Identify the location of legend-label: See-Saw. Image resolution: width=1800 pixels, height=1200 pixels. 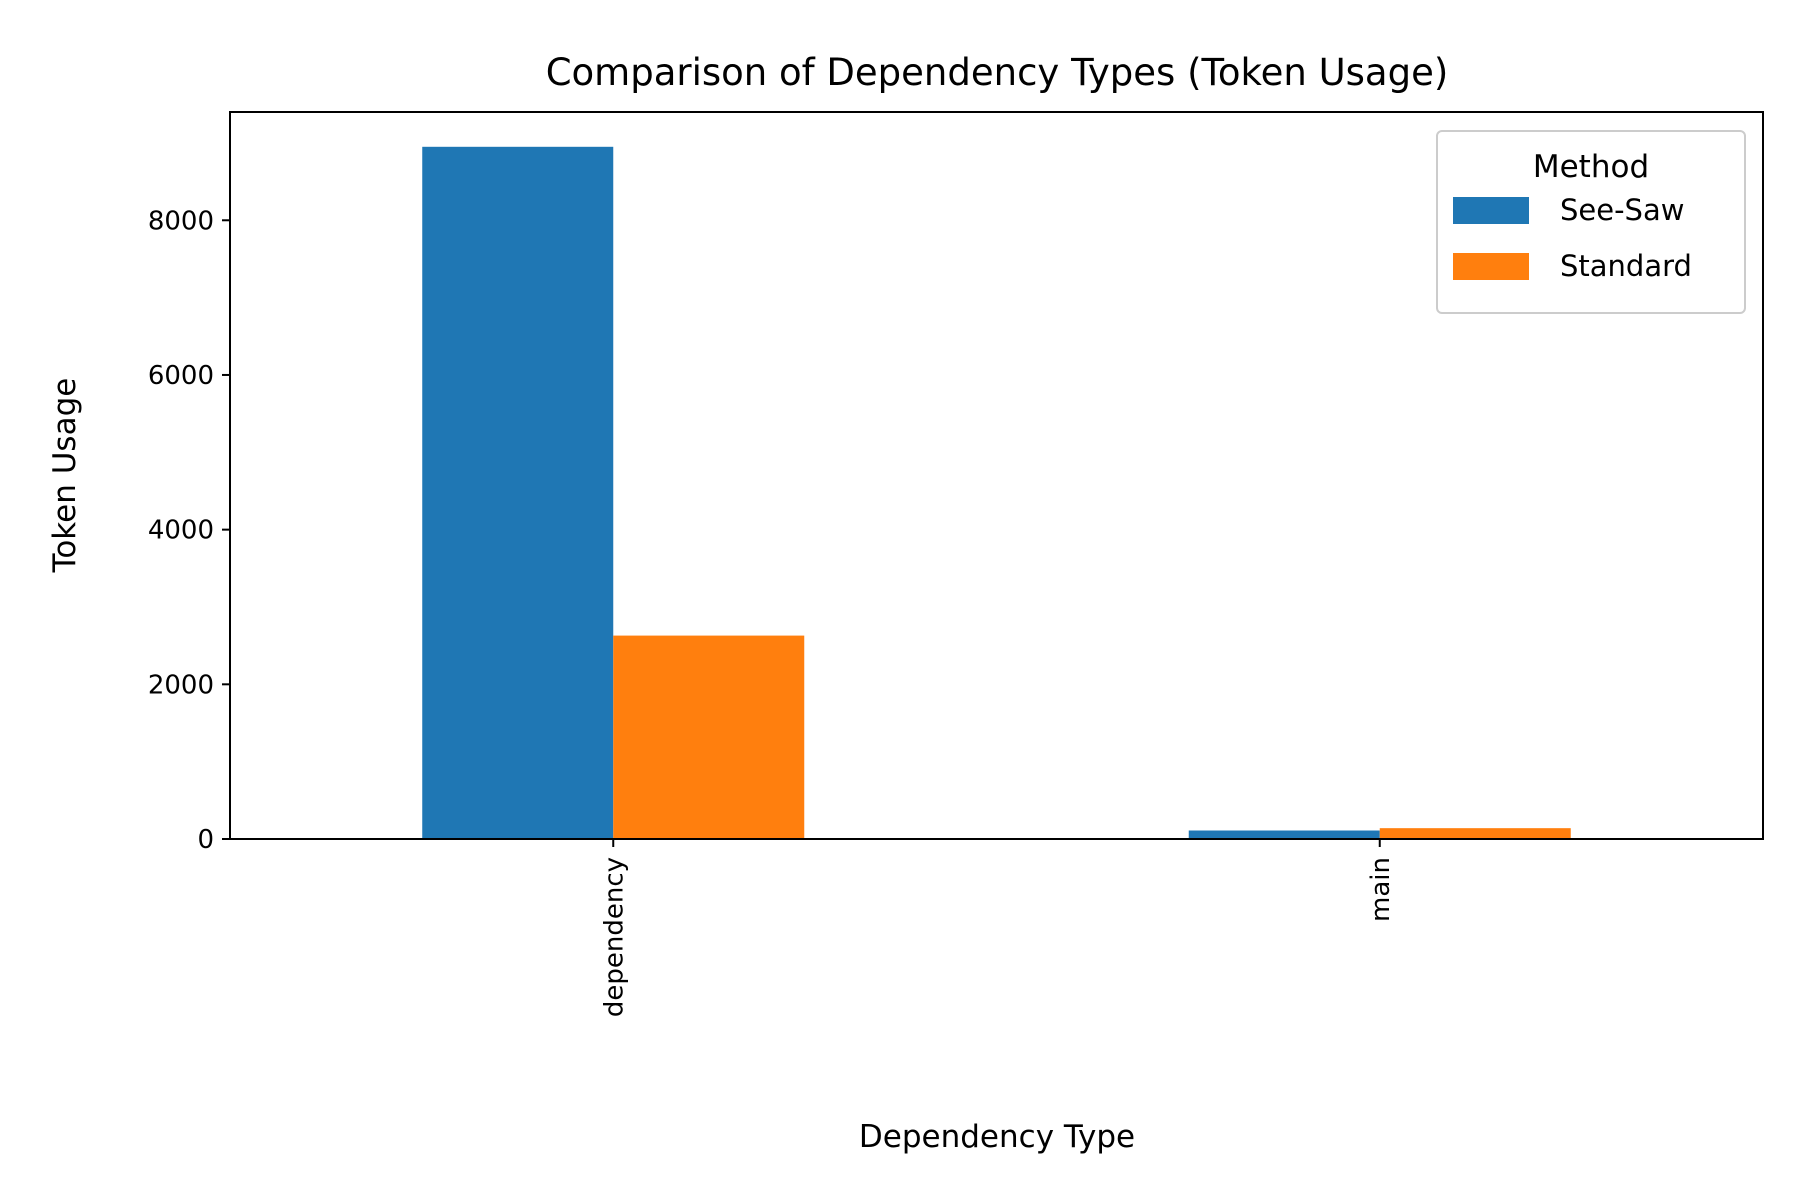
(1622, 210).